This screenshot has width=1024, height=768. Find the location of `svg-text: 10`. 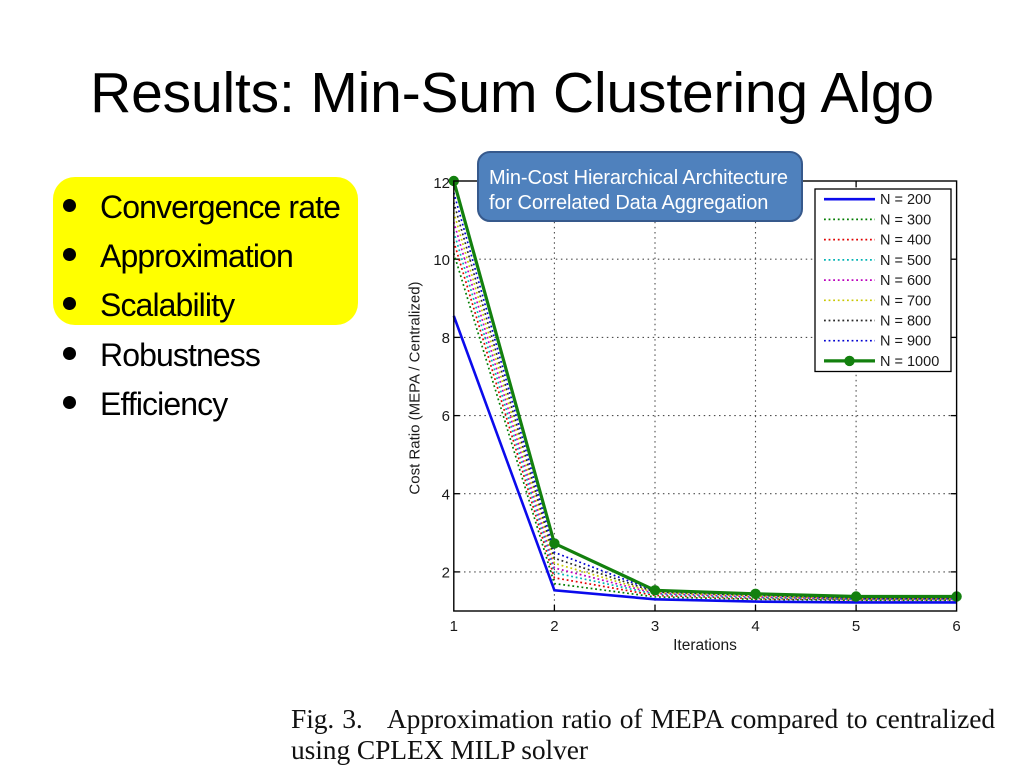

svg-text: 10 is located at coordinates (441, 260).